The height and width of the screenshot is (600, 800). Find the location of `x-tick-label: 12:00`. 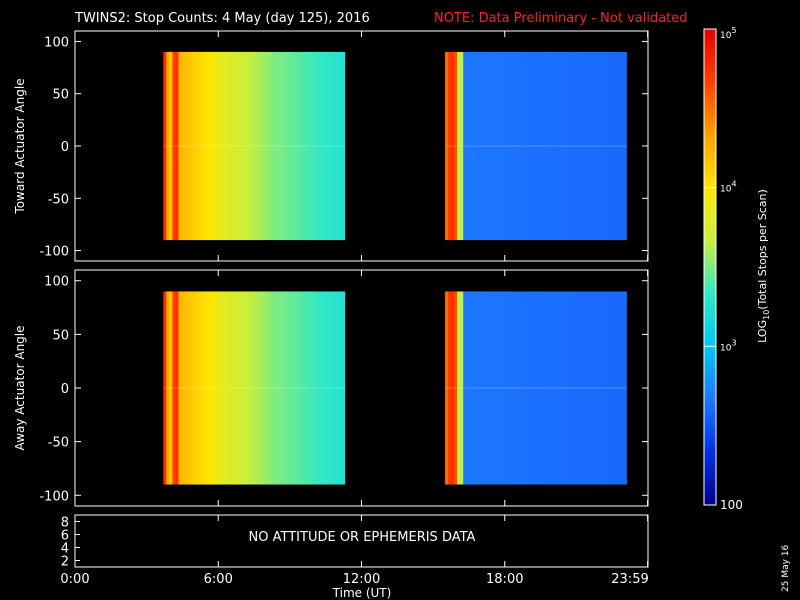

x-tick-label: 12:00 is located at coordinates (361, 579).